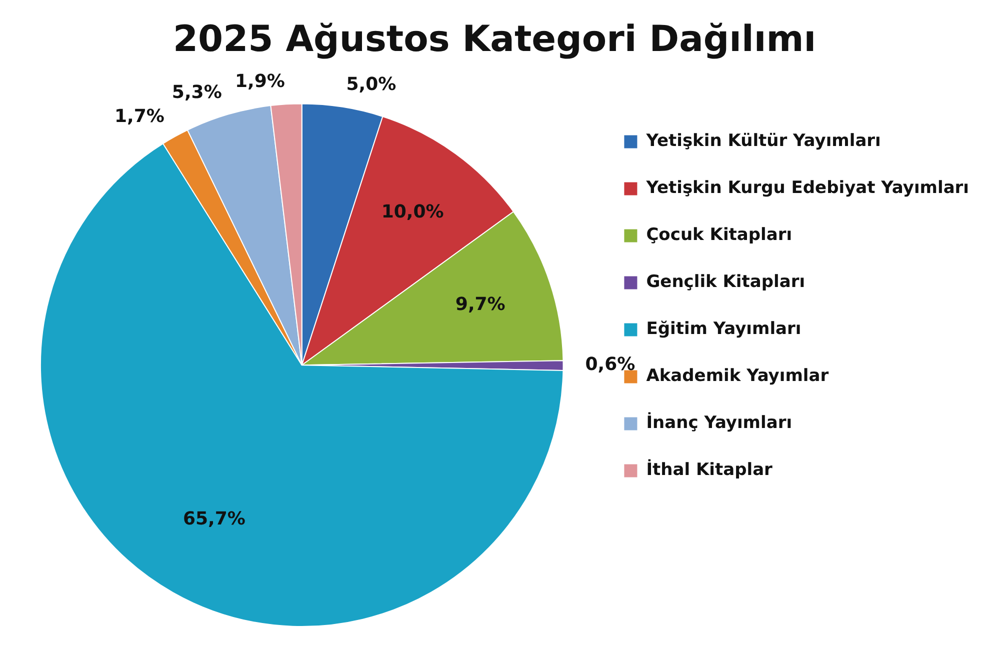 The width and height of the screenshot is (989, 647). Describe the element at coordinates (610, 365) in the screenshot. I see `data-label: 0,6%` at that location.